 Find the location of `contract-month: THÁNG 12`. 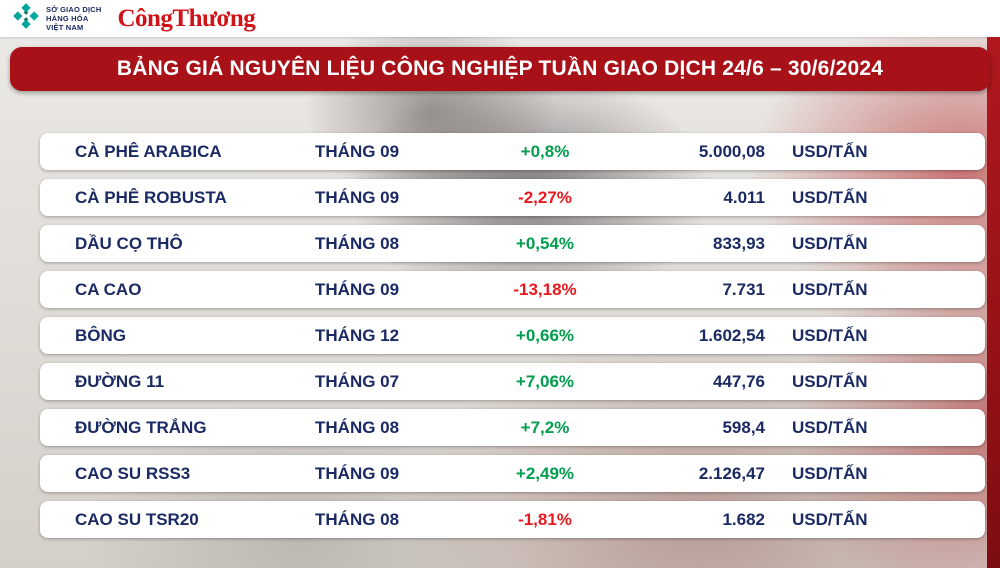

contract-month: THÁNG 12 is located at coordinates (357, 335).